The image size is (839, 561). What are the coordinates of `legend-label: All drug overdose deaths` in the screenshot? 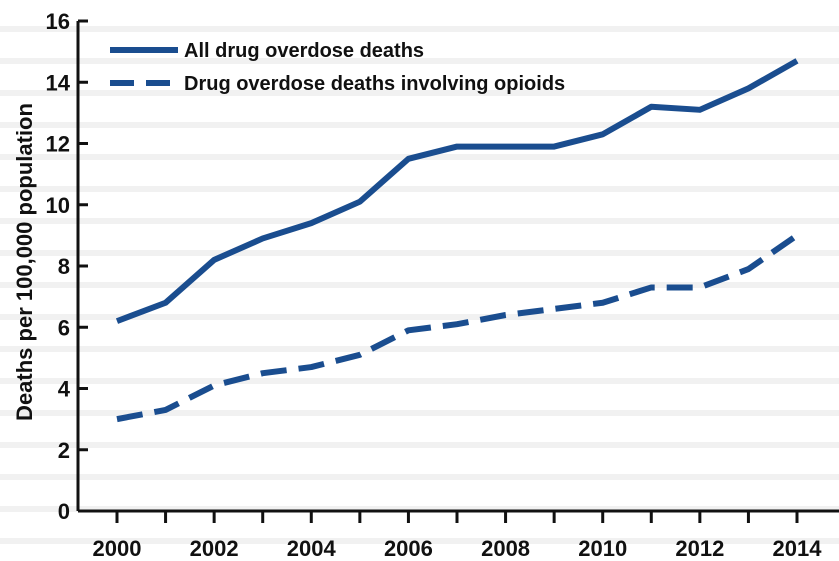 It's located at (304, 51).